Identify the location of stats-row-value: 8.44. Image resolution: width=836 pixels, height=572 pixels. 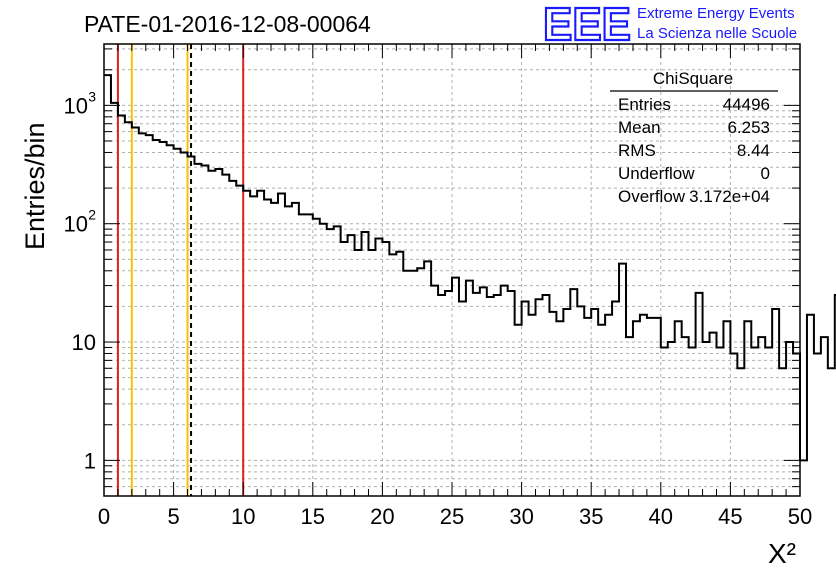
(753, 150).